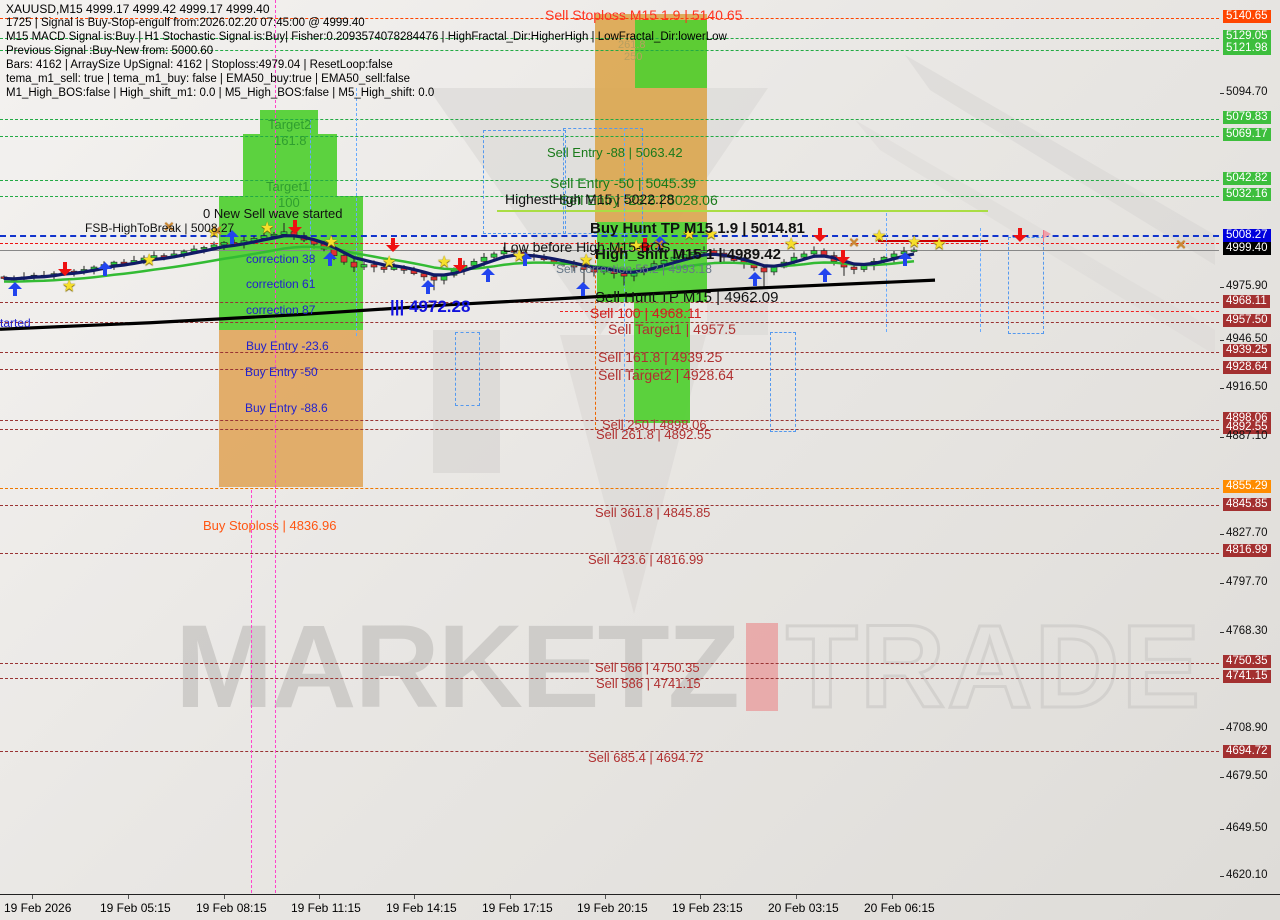  I want to click on sell-arrow-icon, so click(393, 246).